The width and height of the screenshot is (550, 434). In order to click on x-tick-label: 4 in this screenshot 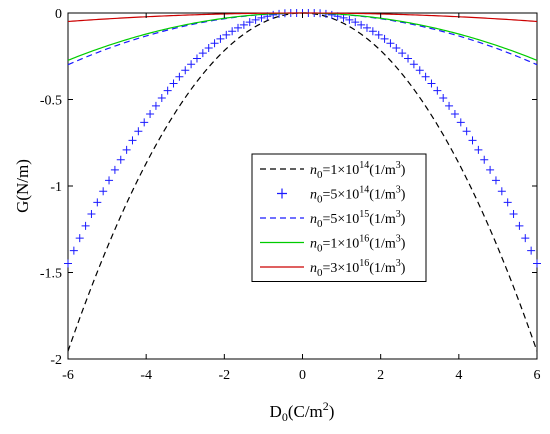, I will do `click(458, 375)`.